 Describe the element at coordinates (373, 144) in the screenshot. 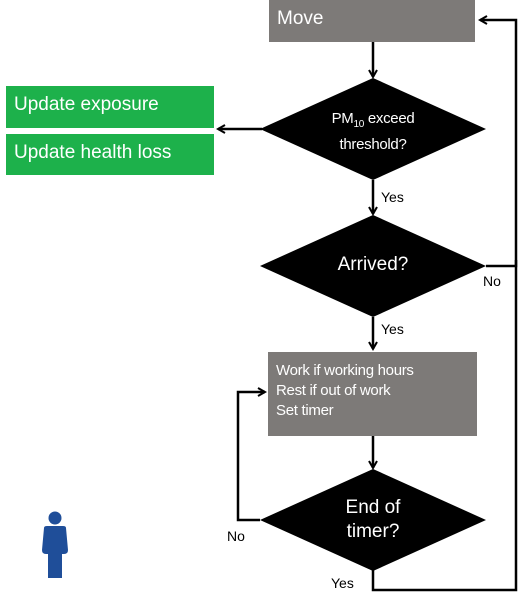

I see `pm-decision-line-2: threshold?` at that location.